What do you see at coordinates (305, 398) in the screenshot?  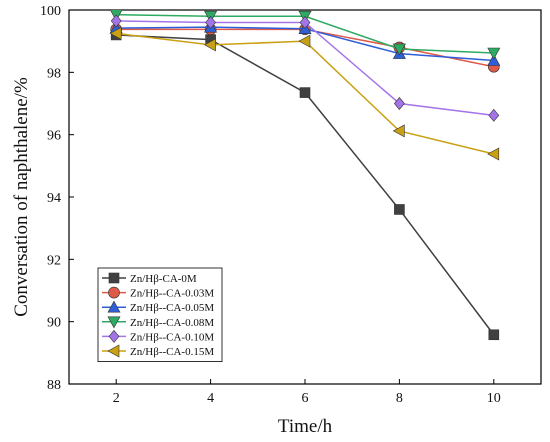 I see `x-tick-label: 6` at bounding box center [305, 398].